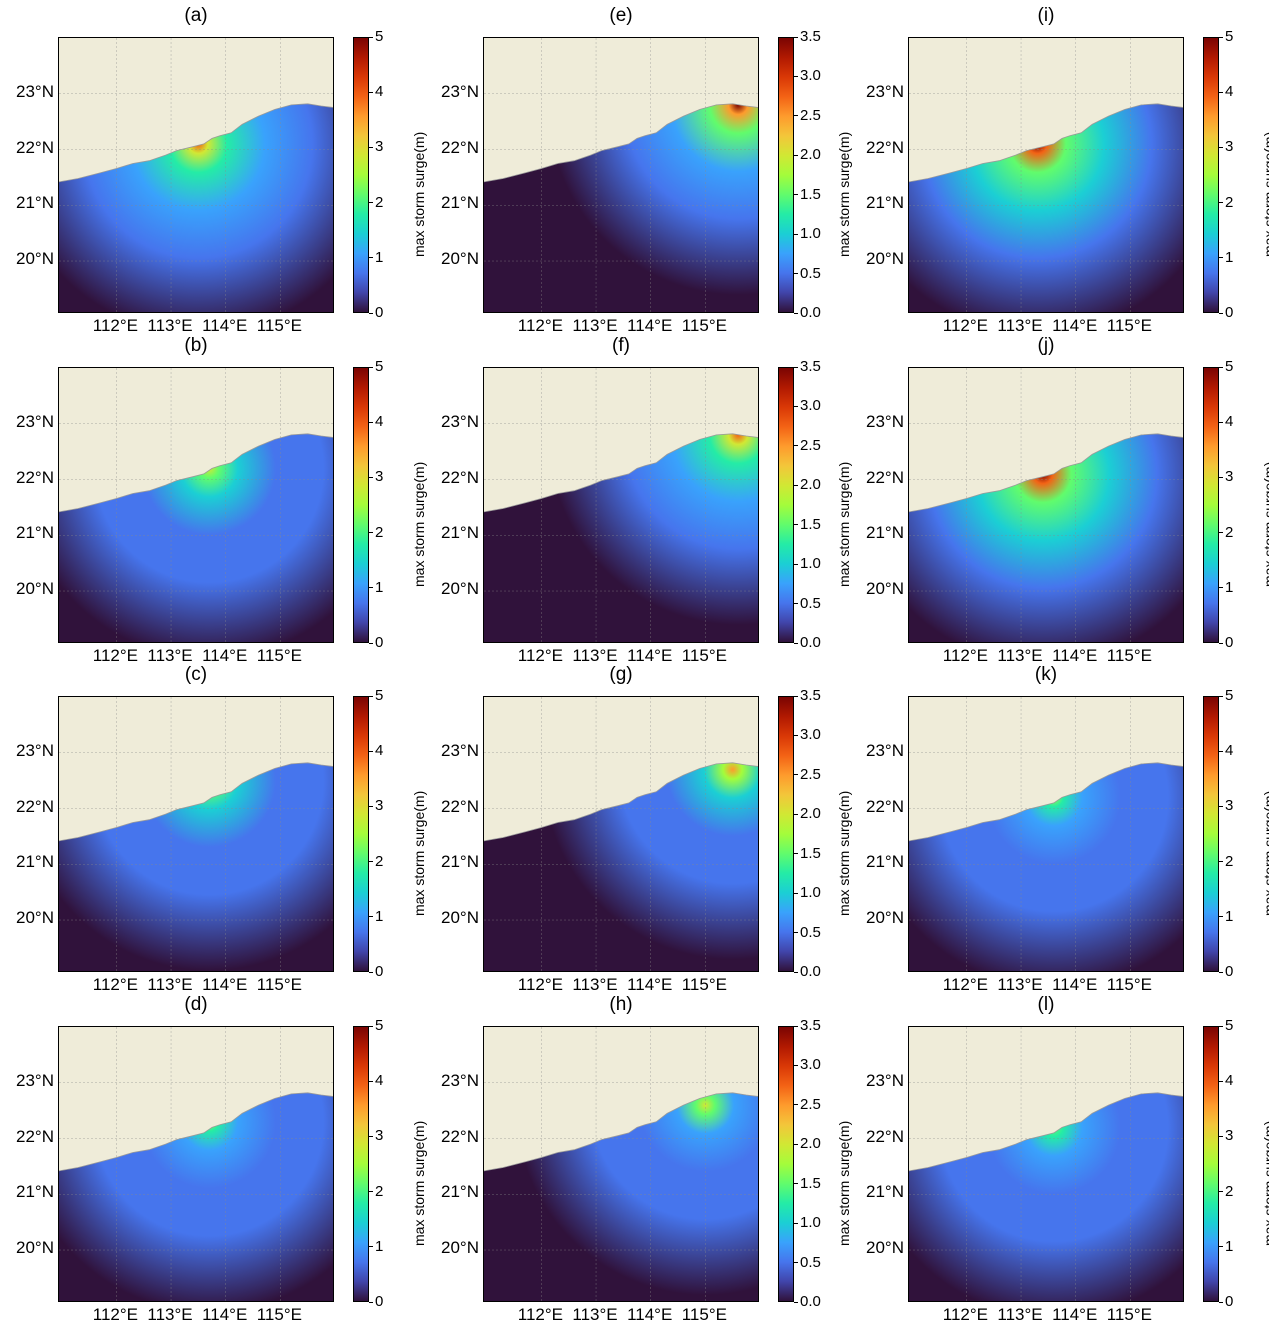 The height and width of the screenshot is (1334, 1269). Describe the element at coordinates (1229, 695) in the screenshot. I see `colorbar-tick-label: 5` at that location.